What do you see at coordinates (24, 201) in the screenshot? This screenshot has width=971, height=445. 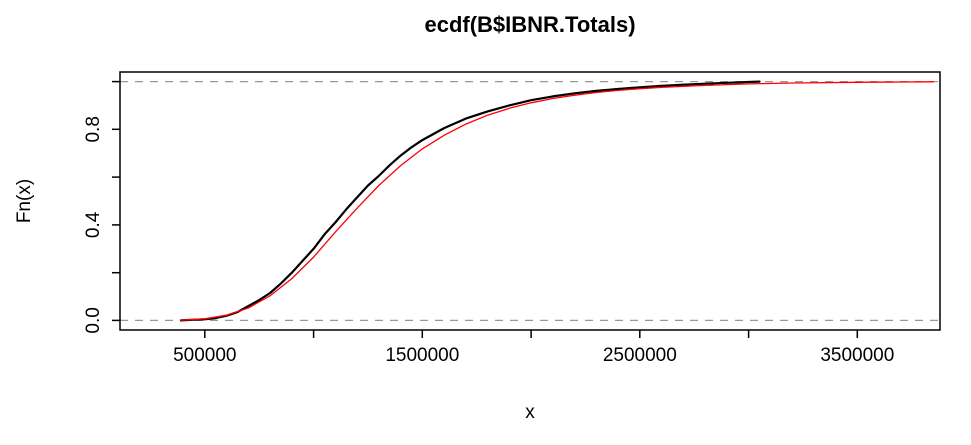 I see `y-axis-label: Fn(x)` at bounding box center [24, 201].